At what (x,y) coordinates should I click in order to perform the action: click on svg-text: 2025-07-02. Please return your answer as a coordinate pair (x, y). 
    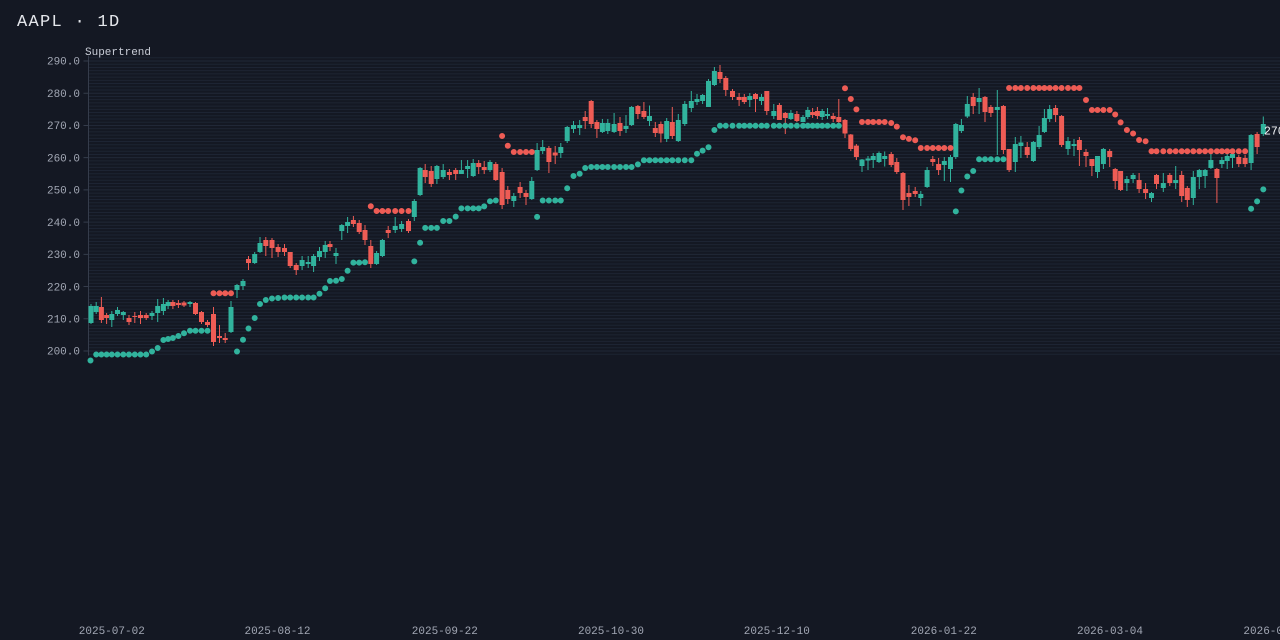
    Looking at the image, I should click on (112, 632).